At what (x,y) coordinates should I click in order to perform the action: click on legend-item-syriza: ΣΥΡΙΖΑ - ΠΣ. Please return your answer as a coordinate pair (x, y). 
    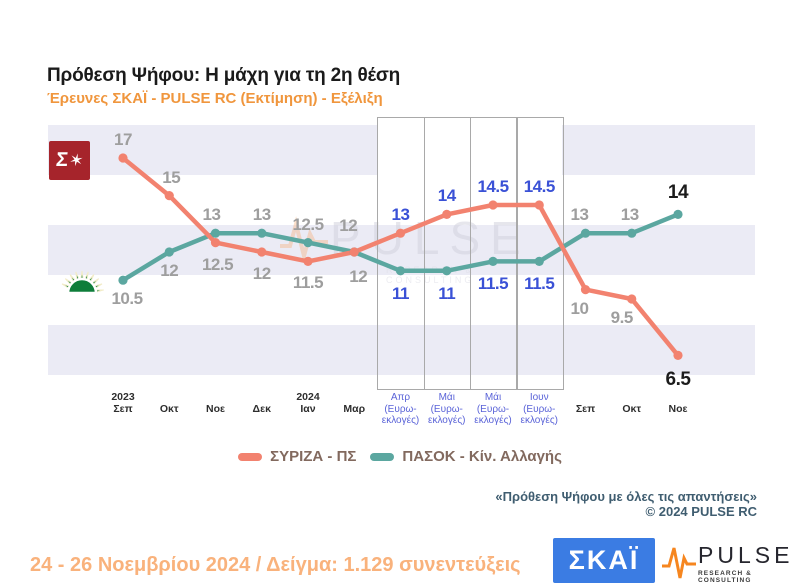
    Looking at the image, I should click on (297, 456).